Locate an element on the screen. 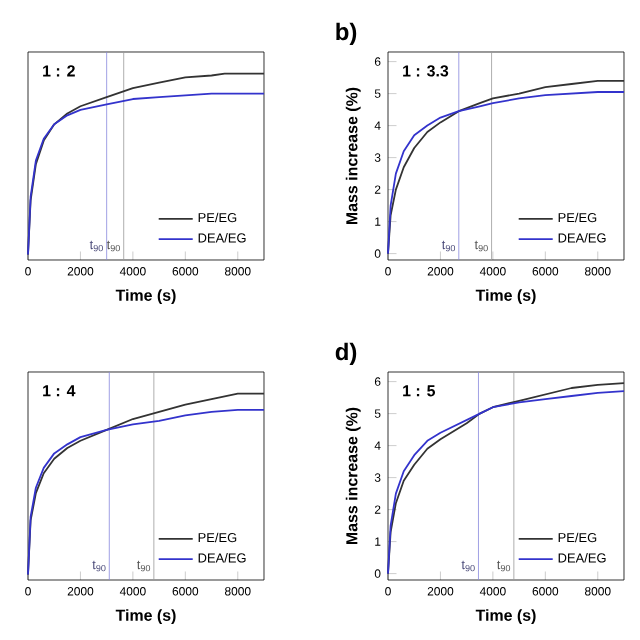 Image resolution: width=640 pixels, height=640 pixels. chart-title: d) is located at coordinates (346, 353).